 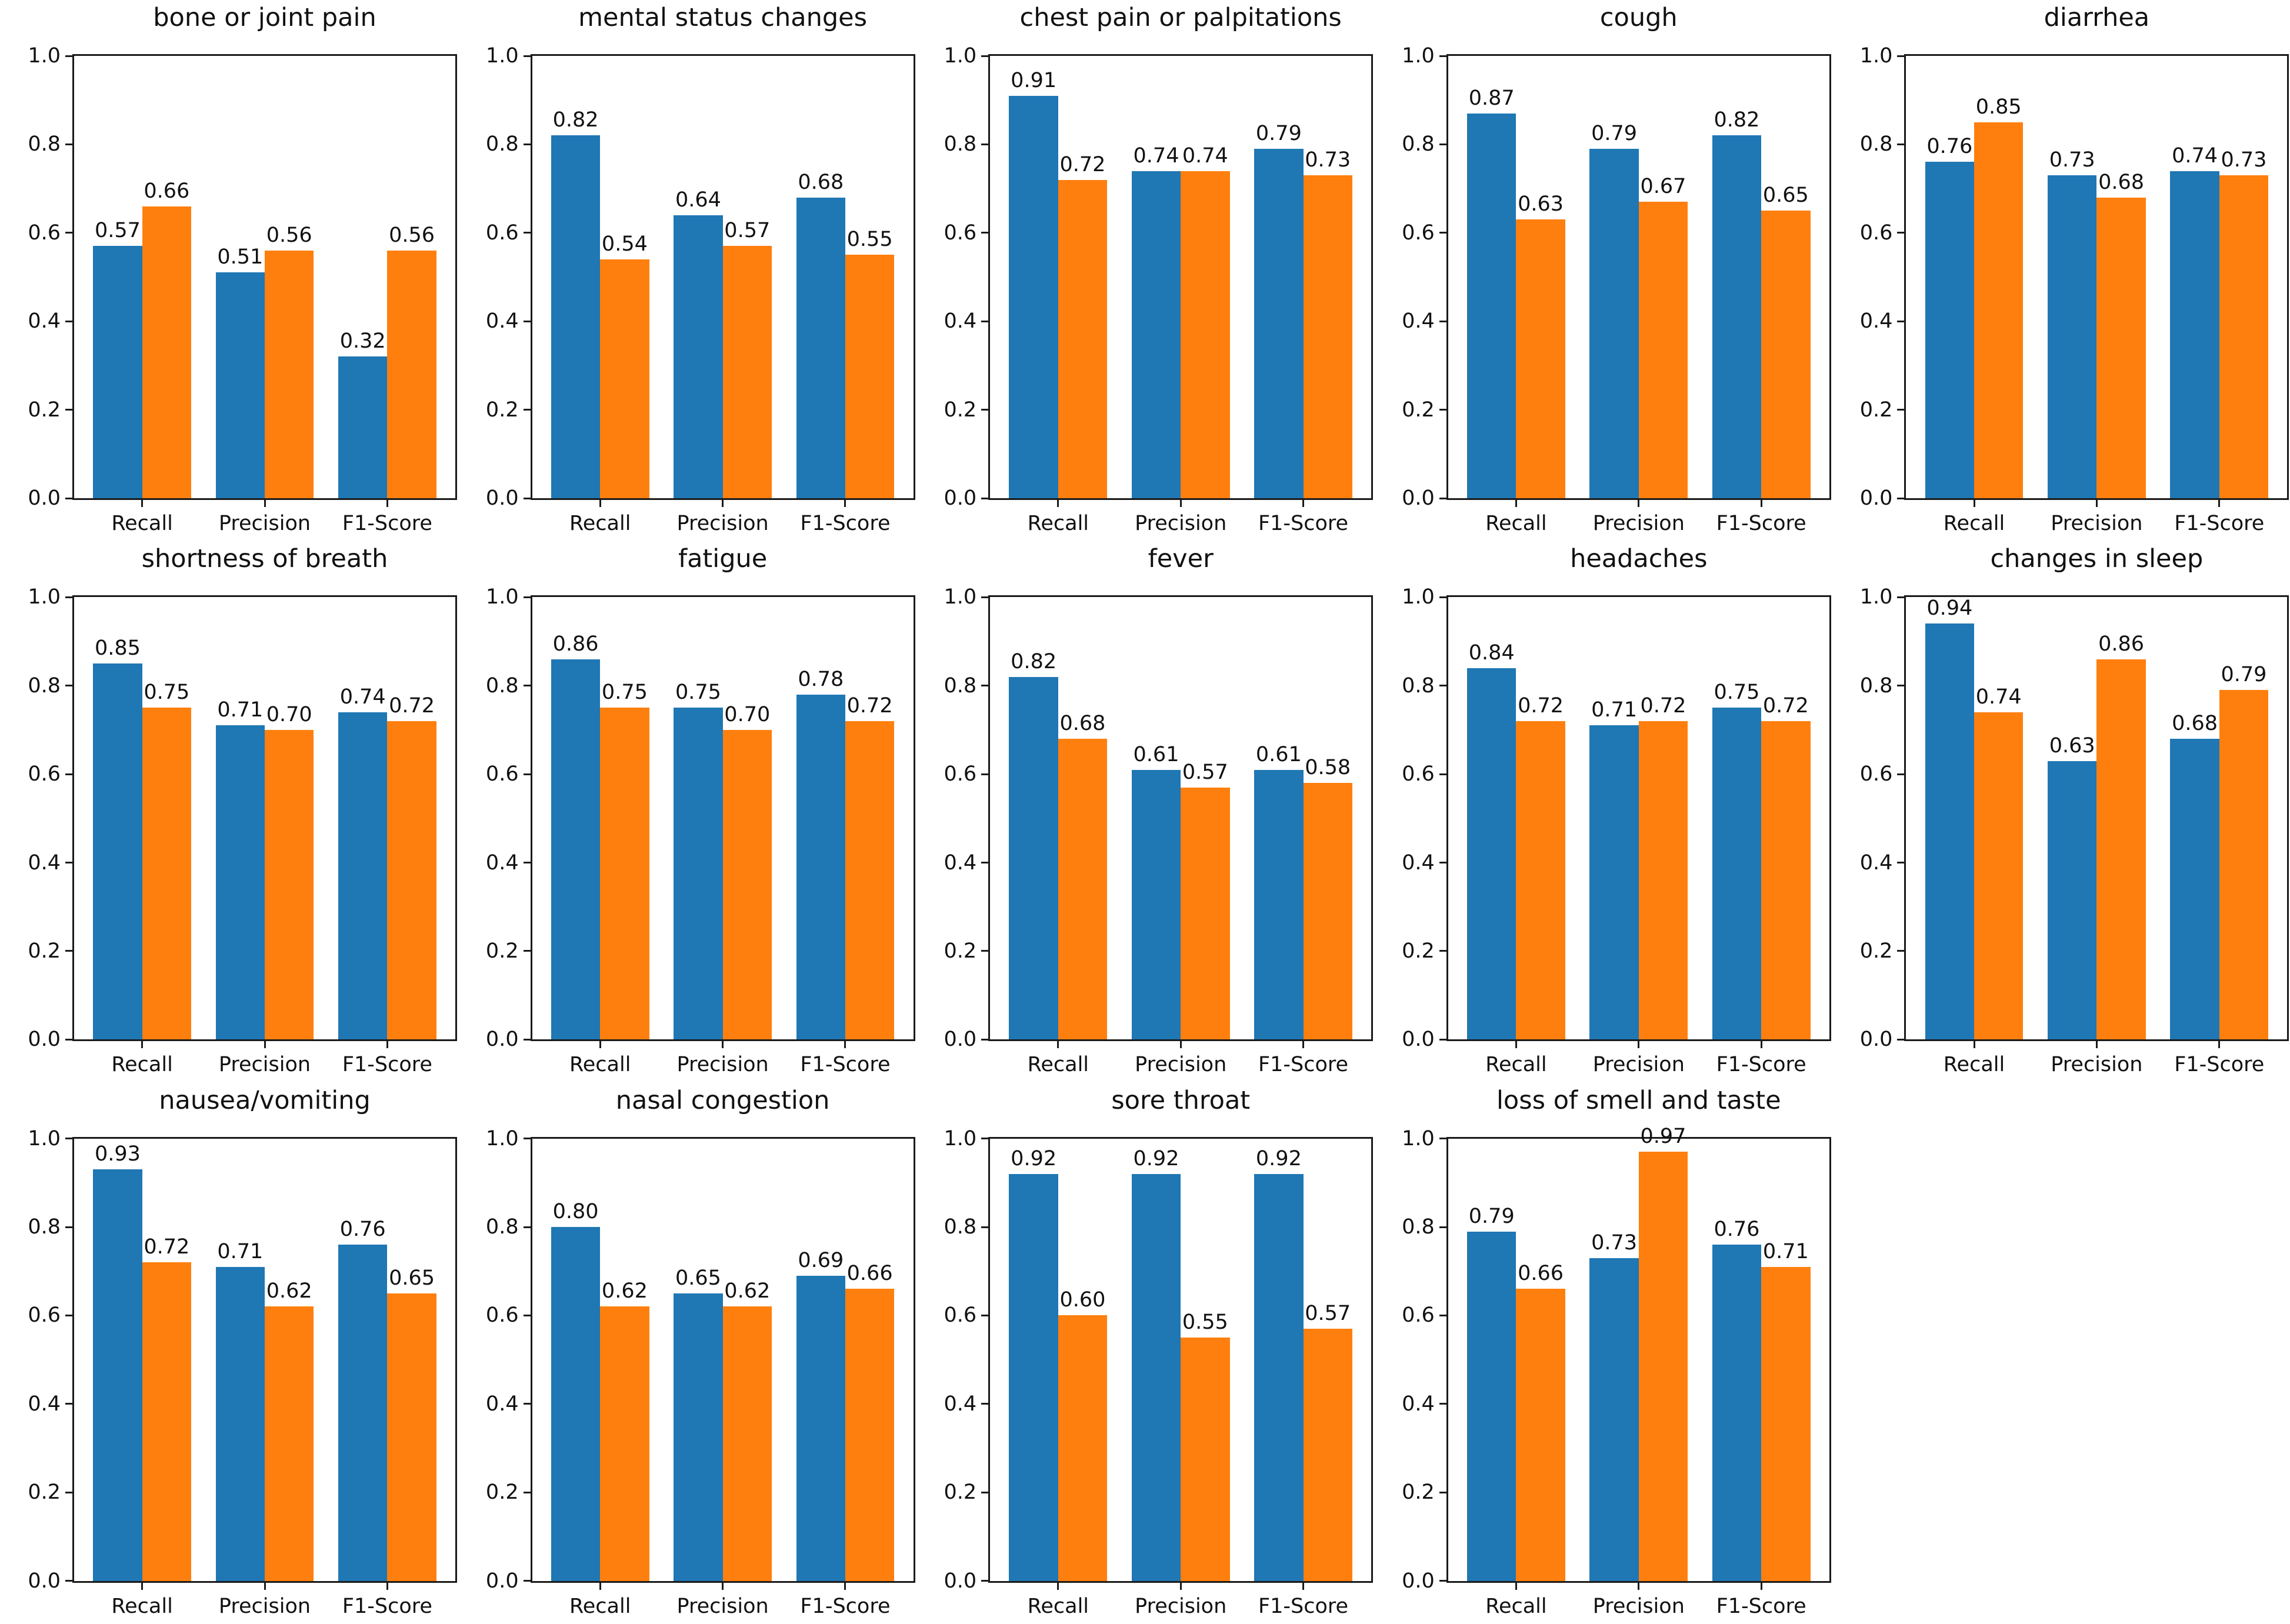 What do you see at coordinates (240, 257) in the screenshot?
I see `bar-value-label: 0.51` at bounding box center [240, 257].